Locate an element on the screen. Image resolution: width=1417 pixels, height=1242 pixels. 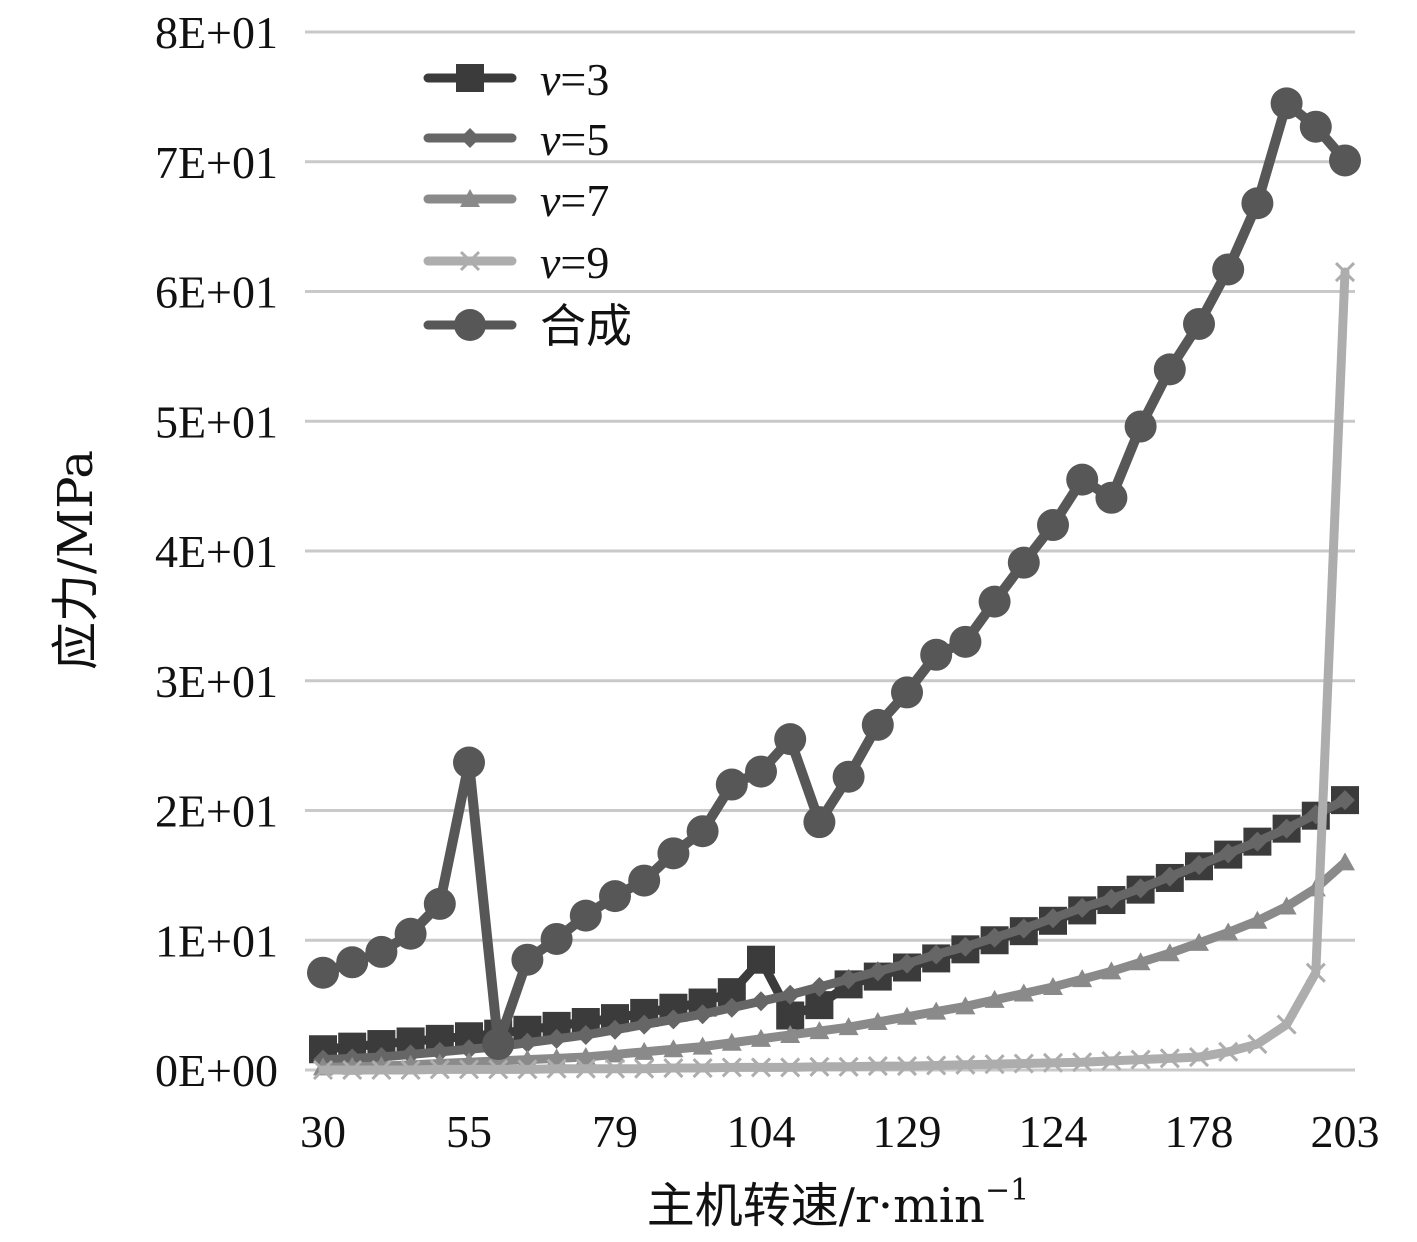
y-tick-label: 4E+01 is located at coordinates (216, 551).